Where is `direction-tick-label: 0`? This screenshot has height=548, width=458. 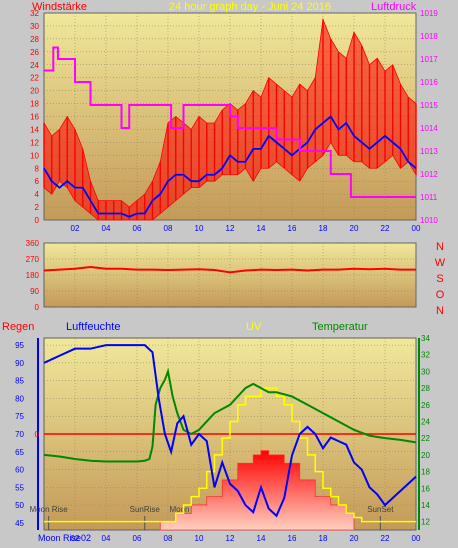 direction-tick-label: 0 is located at coordinates (37, 307).